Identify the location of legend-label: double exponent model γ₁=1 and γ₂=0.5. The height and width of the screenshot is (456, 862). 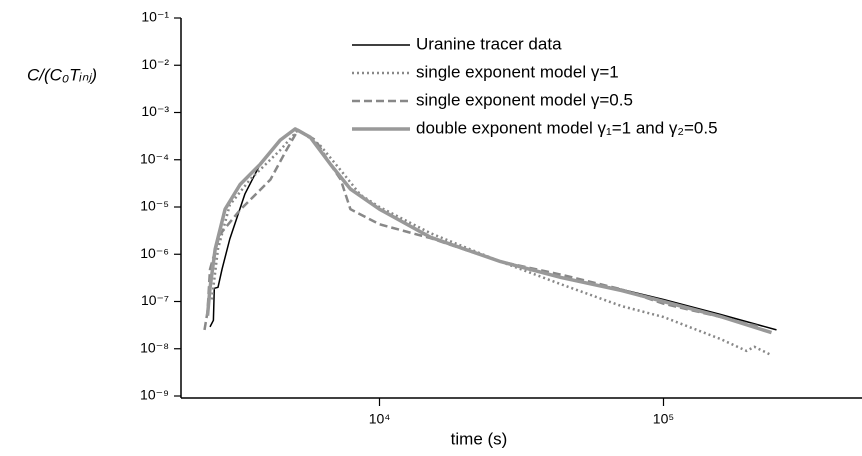
(567, 127).